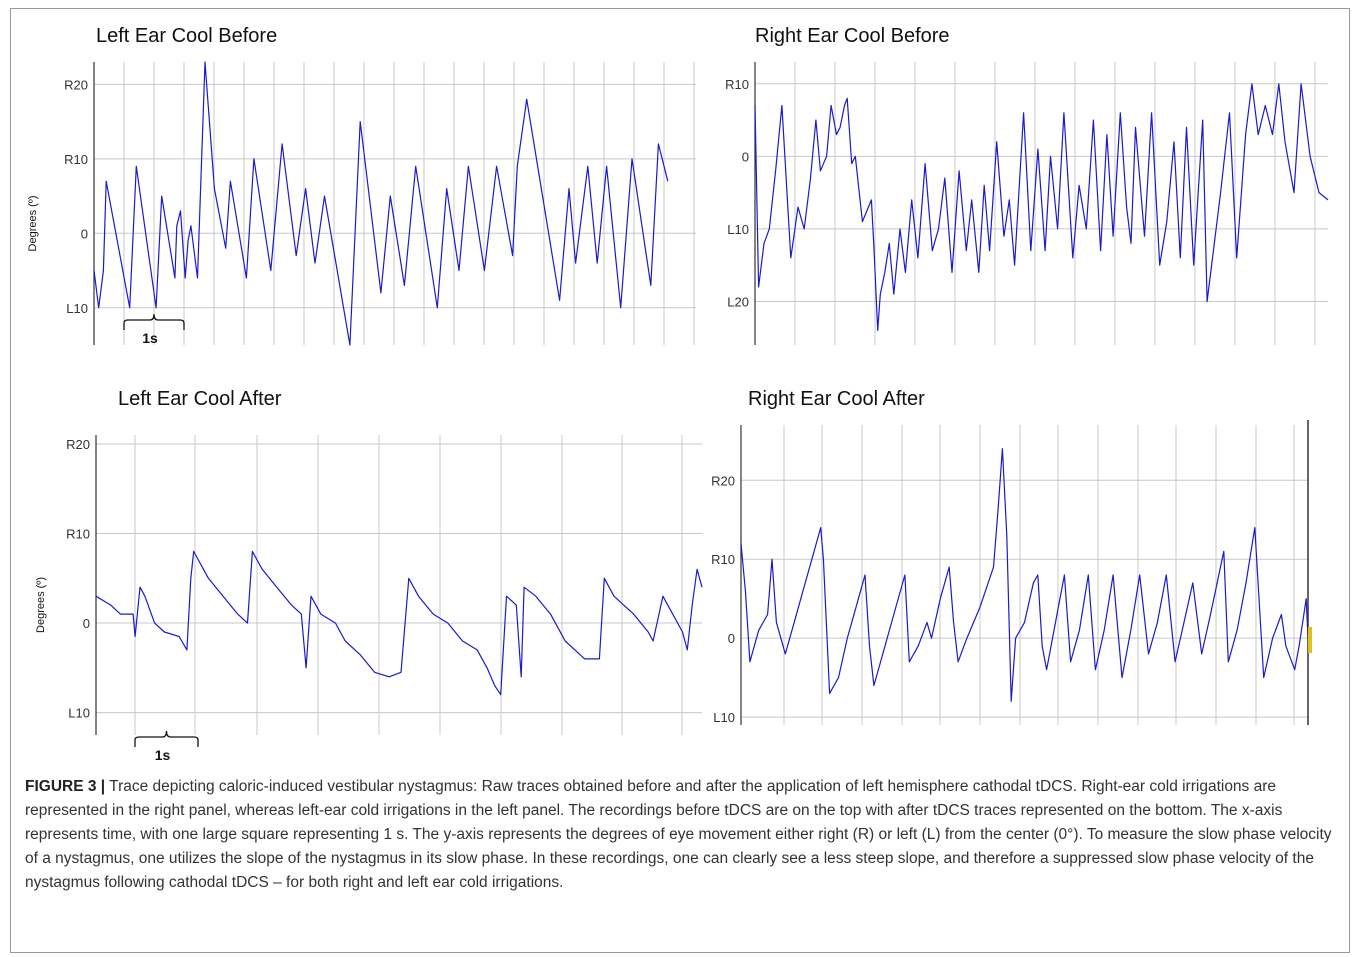  I want to click on panel-title: Right Ear Cool After, so click(836, 399).